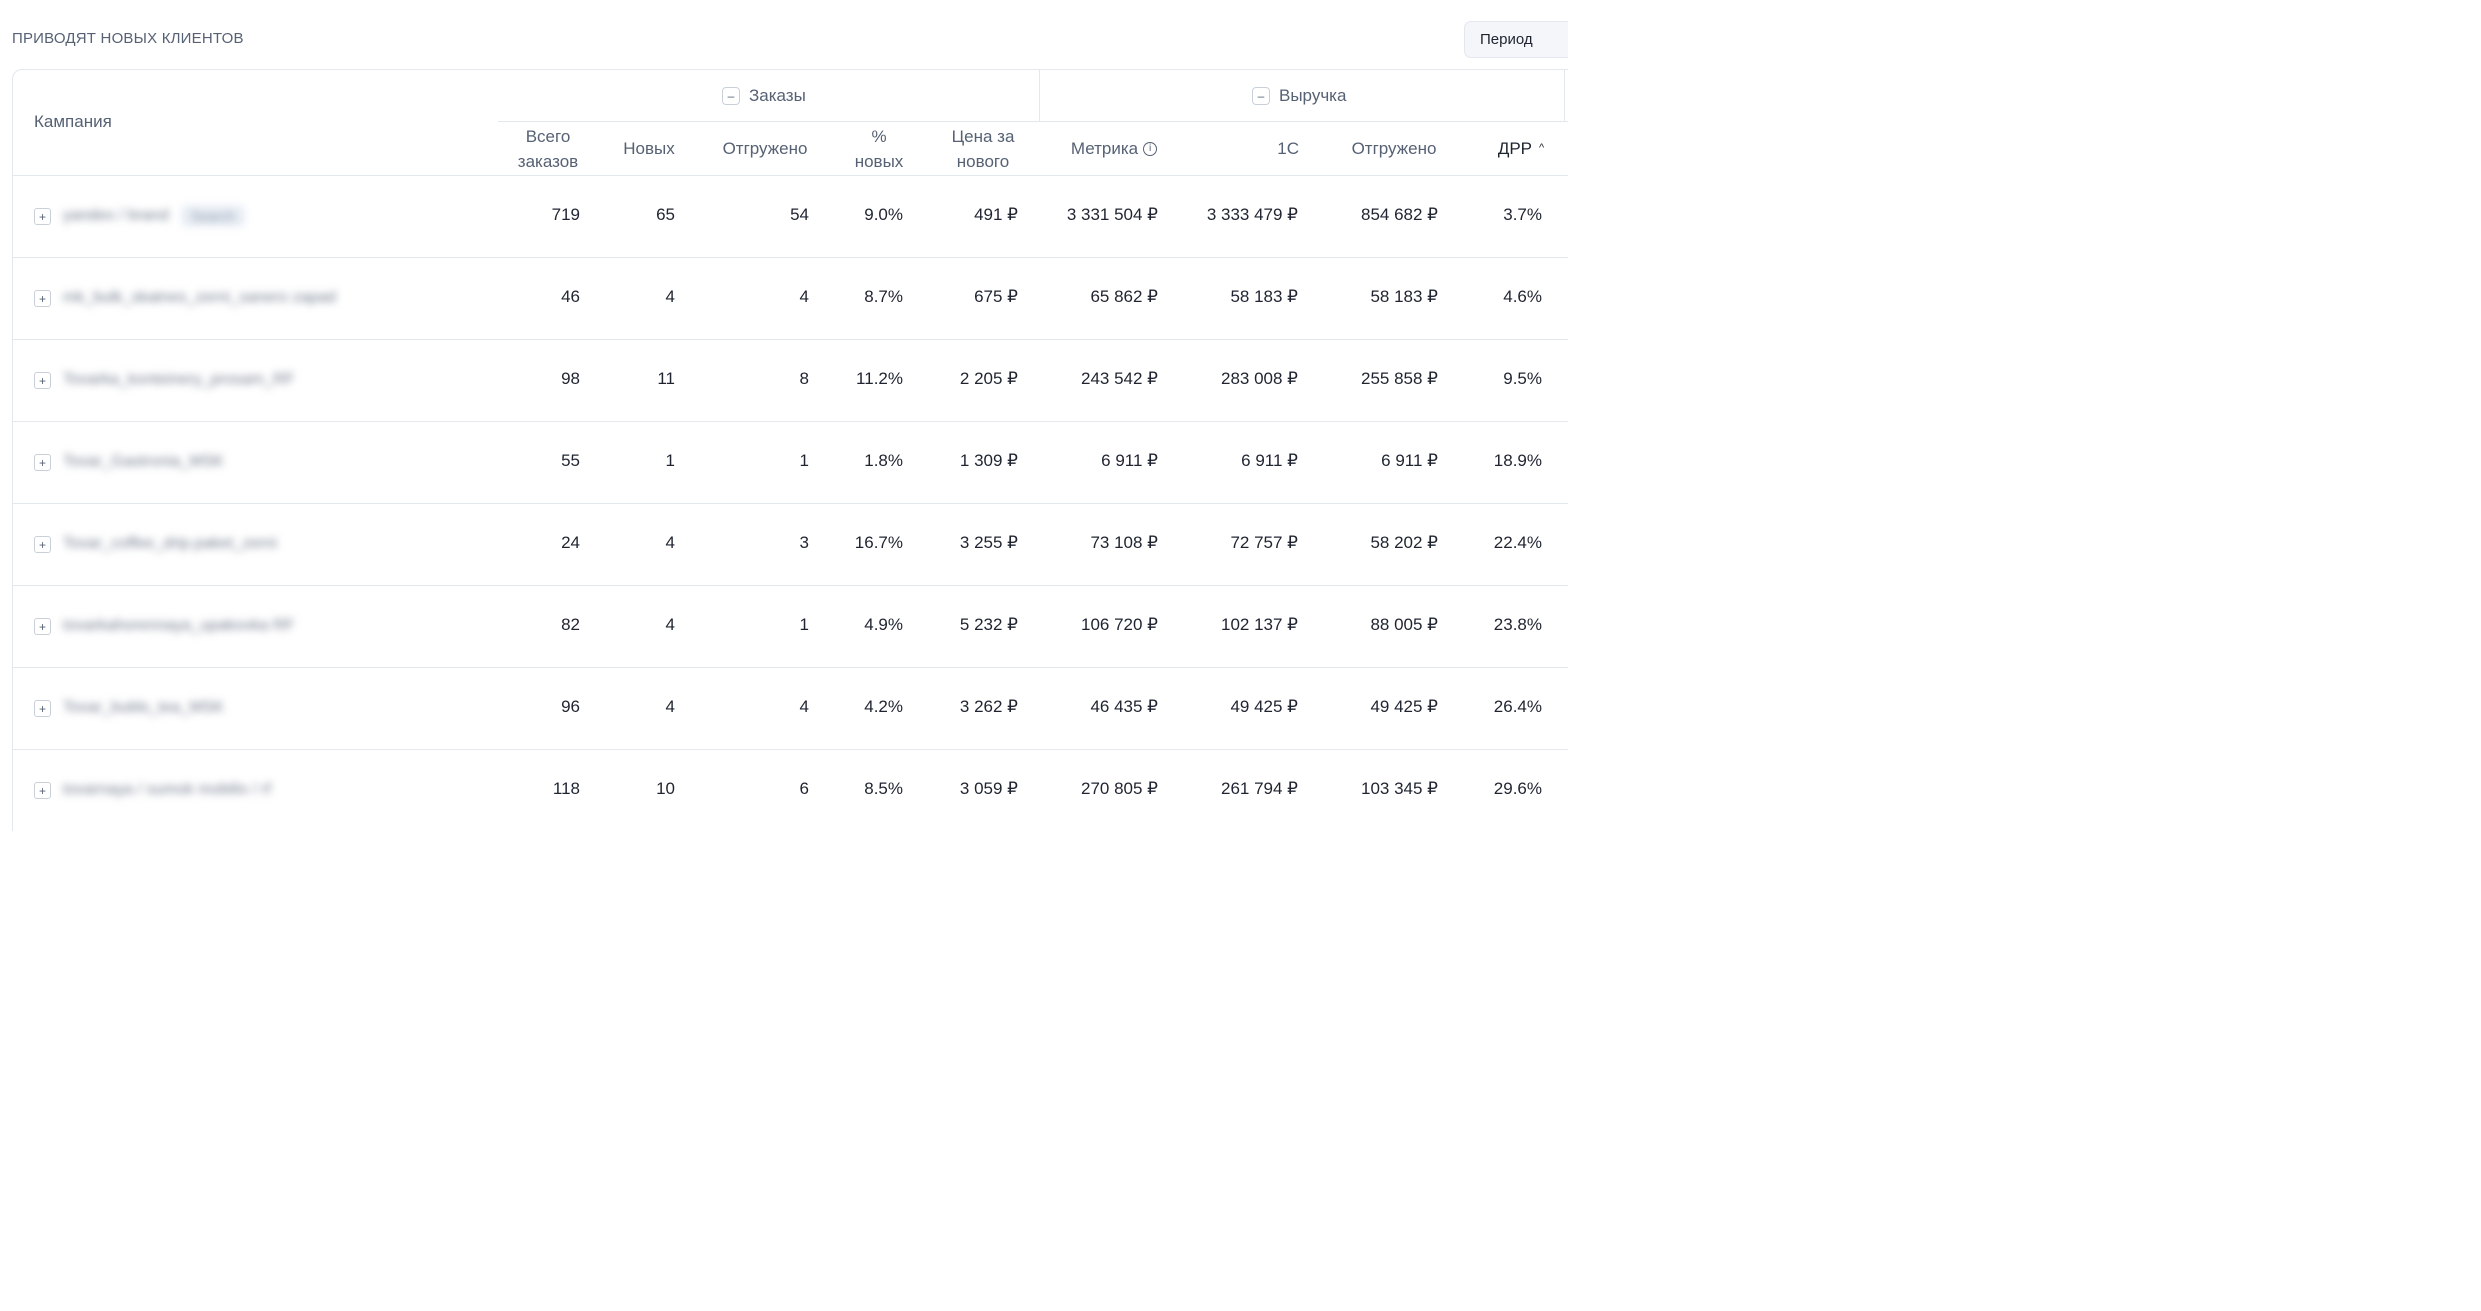  Describe the element at coordinates (1112, 214) in the screenshot. I see `cell-metrika: 3 331 504 ₽` at that location.